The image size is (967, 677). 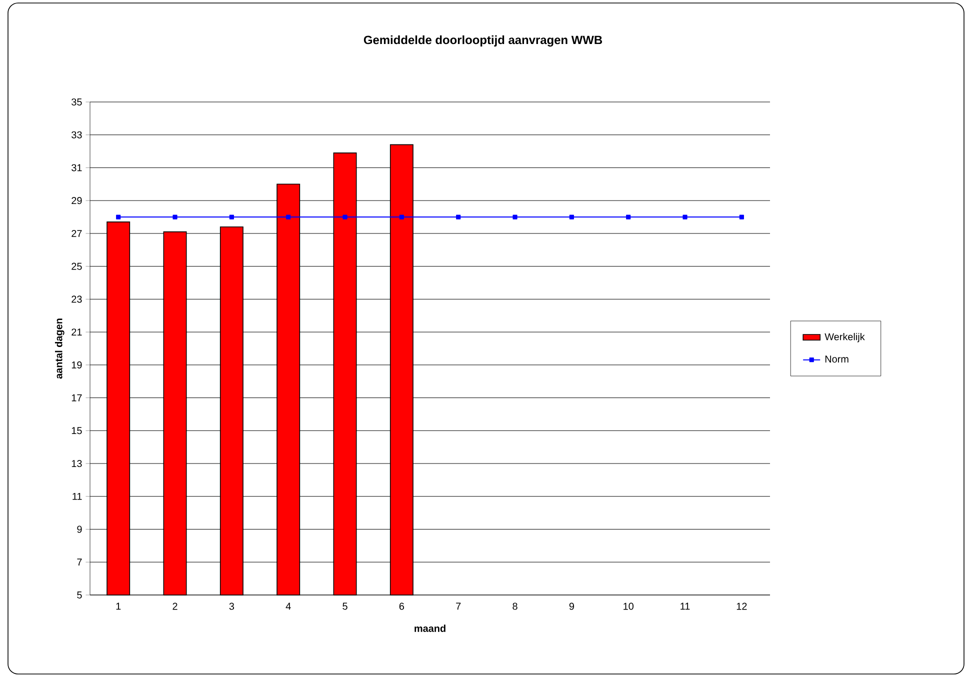 I want to click on y-tick-label: 9, so click(x=79, y=529).